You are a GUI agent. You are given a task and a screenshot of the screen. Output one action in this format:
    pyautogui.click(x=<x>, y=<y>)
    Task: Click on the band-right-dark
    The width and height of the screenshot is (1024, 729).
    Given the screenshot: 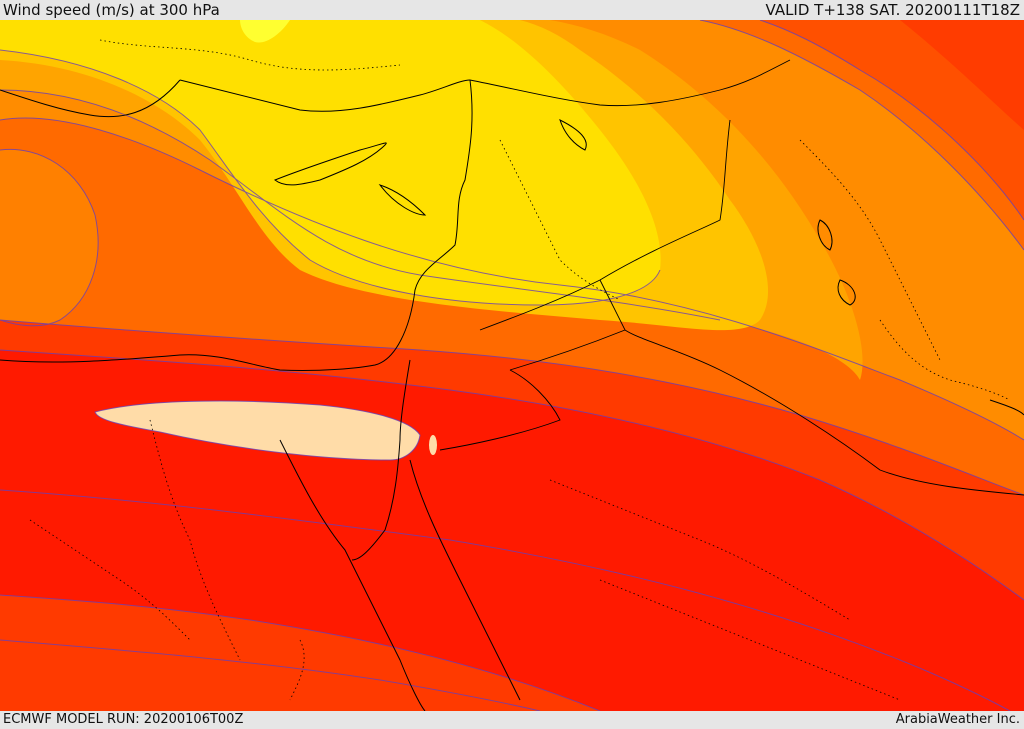 What is the action you would take?
    pyautogui.click(x=892, y=120)
    